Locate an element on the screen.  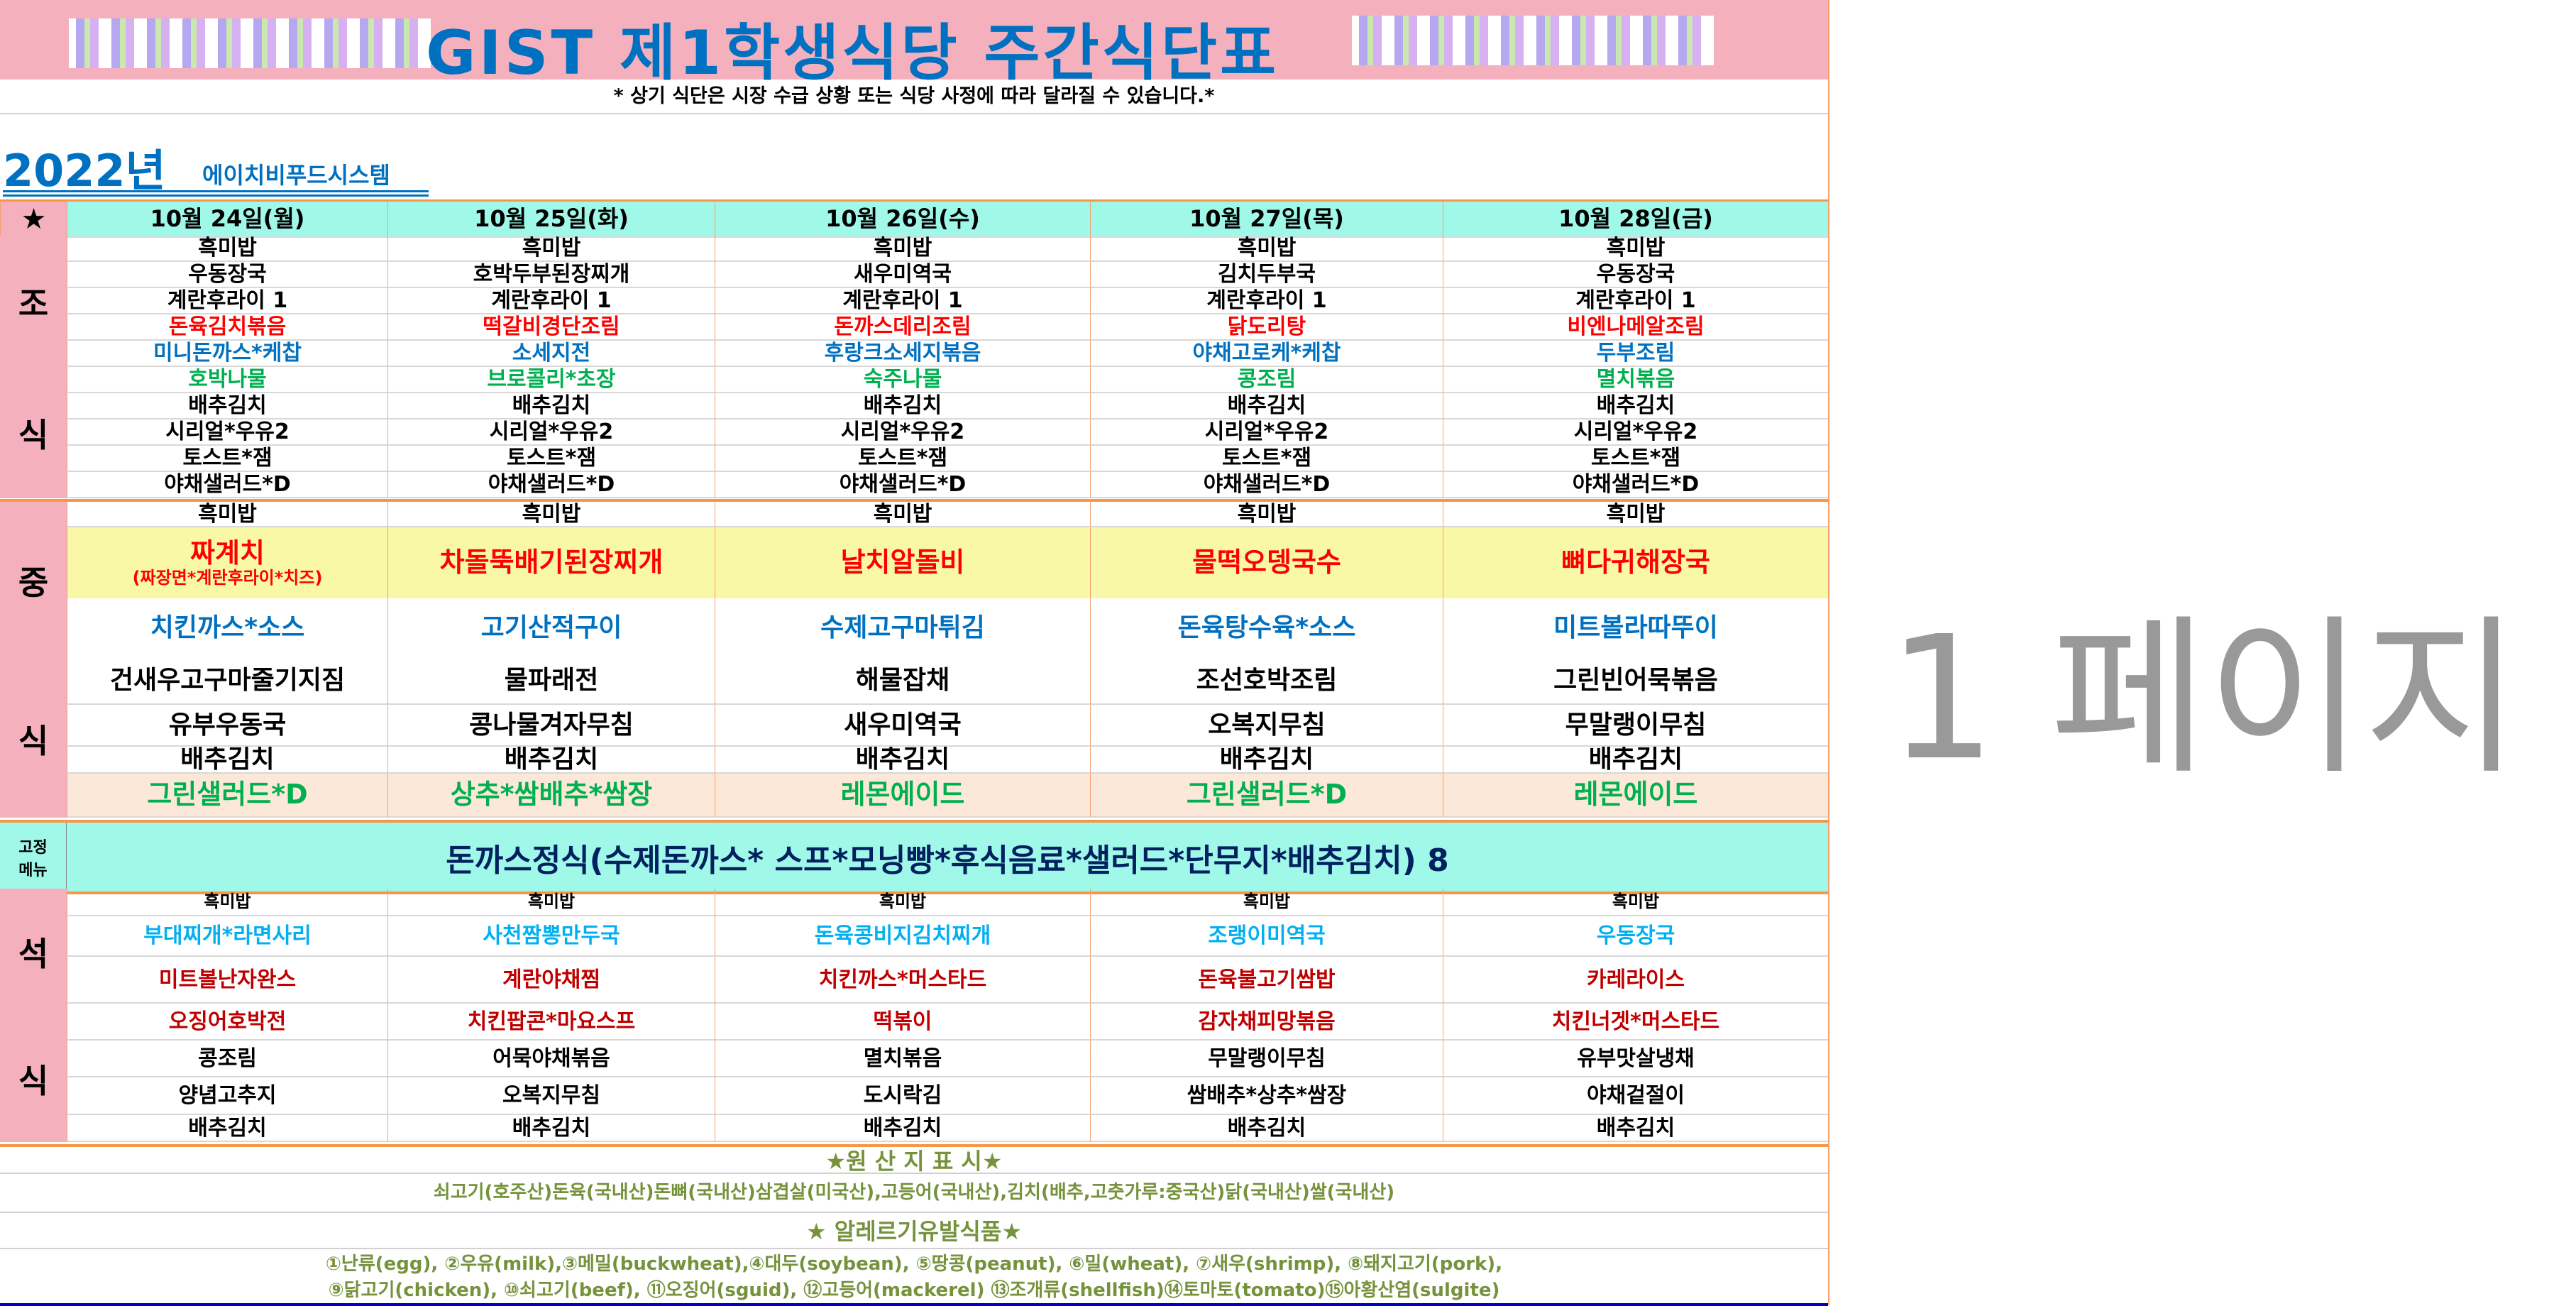
menu-item-cell: 떡볶이 is located at coordinates (902, 1022).